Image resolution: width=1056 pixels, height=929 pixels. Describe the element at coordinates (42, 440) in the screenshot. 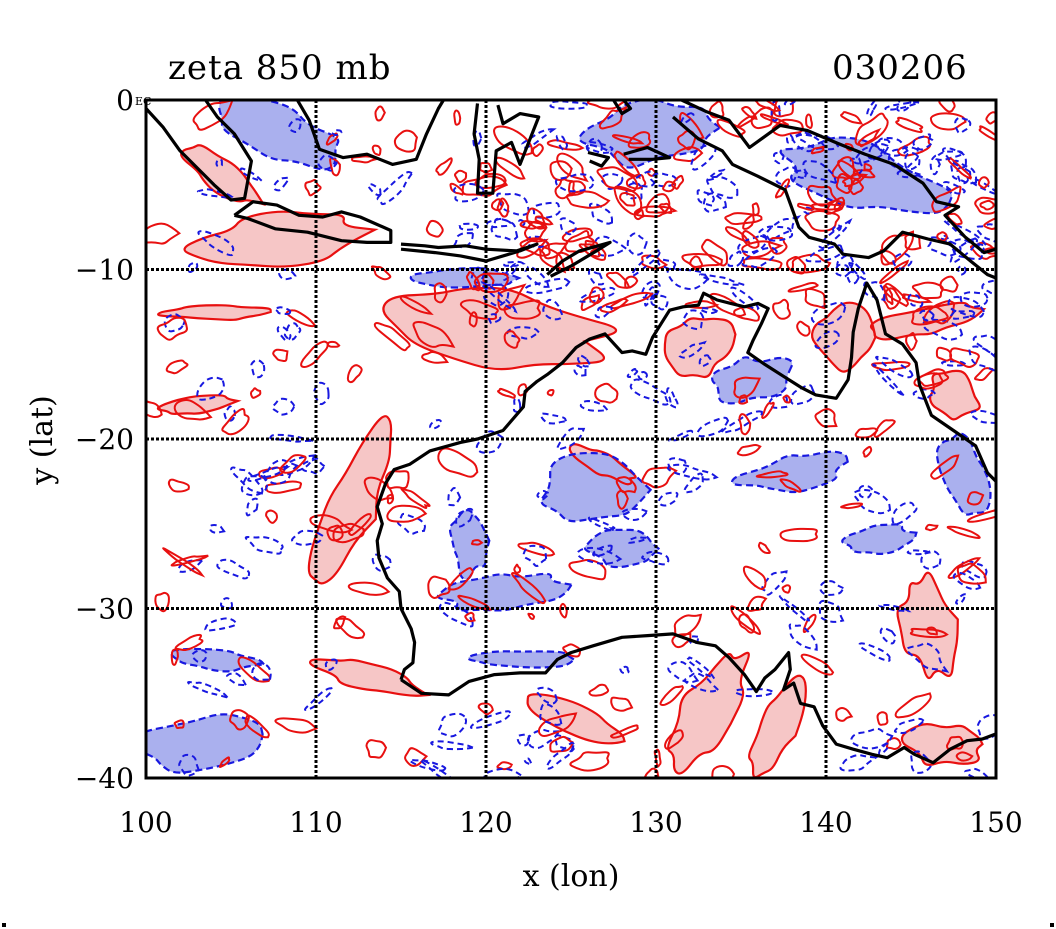

I see `y-axis-label: y (lat)` at that location.